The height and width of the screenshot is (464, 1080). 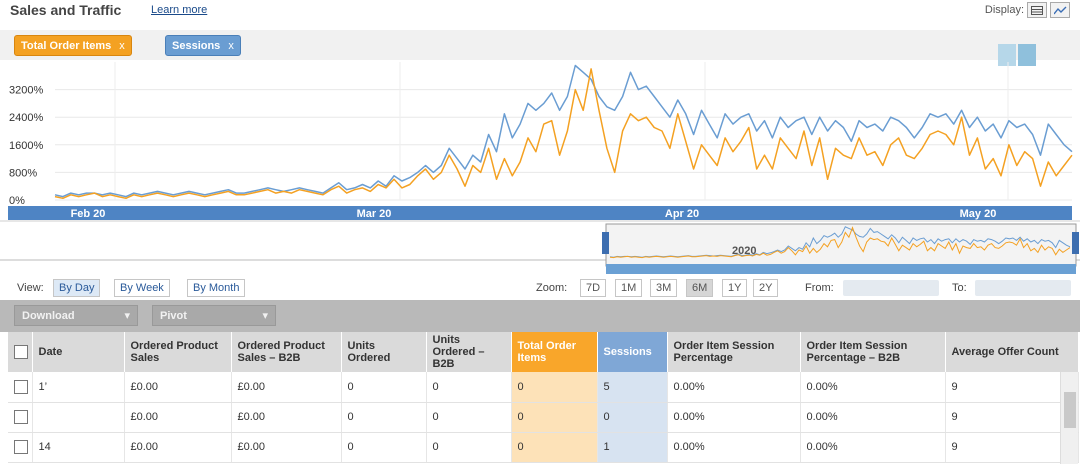 What do you see at coordinates (593, 288) in the screenshot?
I see `zoom-7d-button: 7D` at bounding box center [593, 288].